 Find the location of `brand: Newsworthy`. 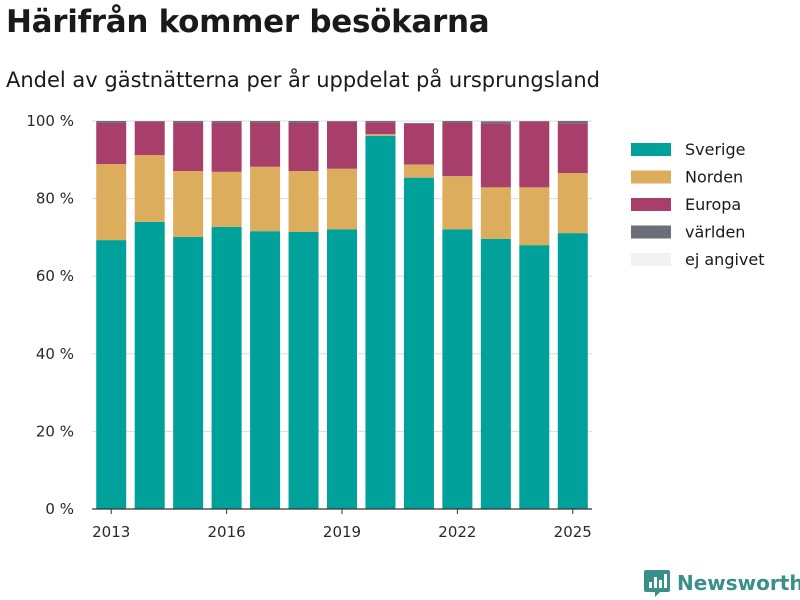

brand: Newsworthy is located at coordinates (721, 583).